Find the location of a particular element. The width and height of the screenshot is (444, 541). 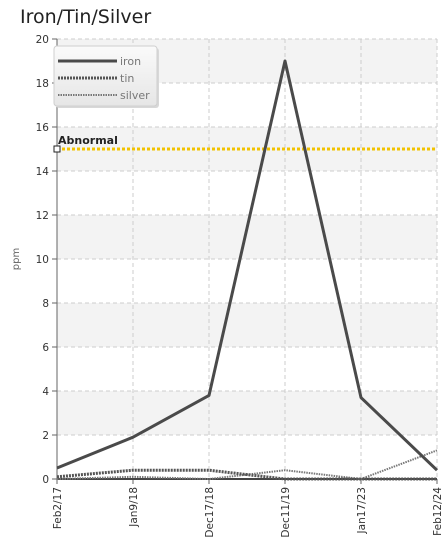

legend-label-tin: tin is located at coordinates (127, 78).